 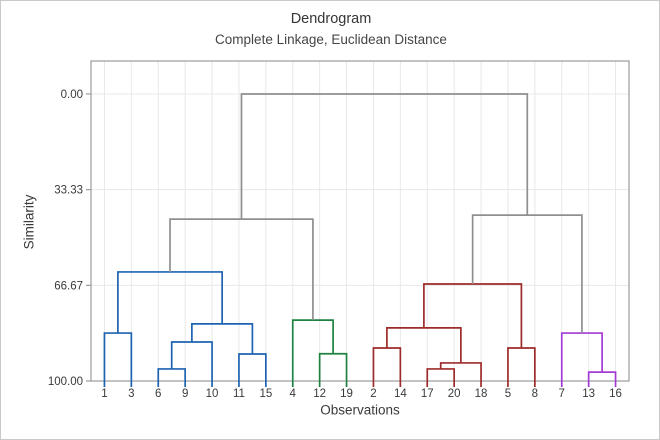 I want to click on y-tick-label: 33.33, so click(x=68, y=191).